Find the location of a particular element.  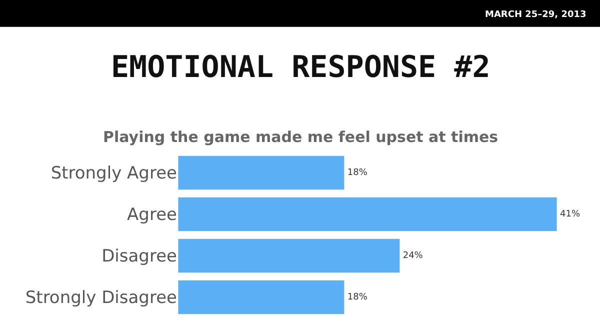

y-tick-label: Strongly Disagree is located at coordinates (101, 298).